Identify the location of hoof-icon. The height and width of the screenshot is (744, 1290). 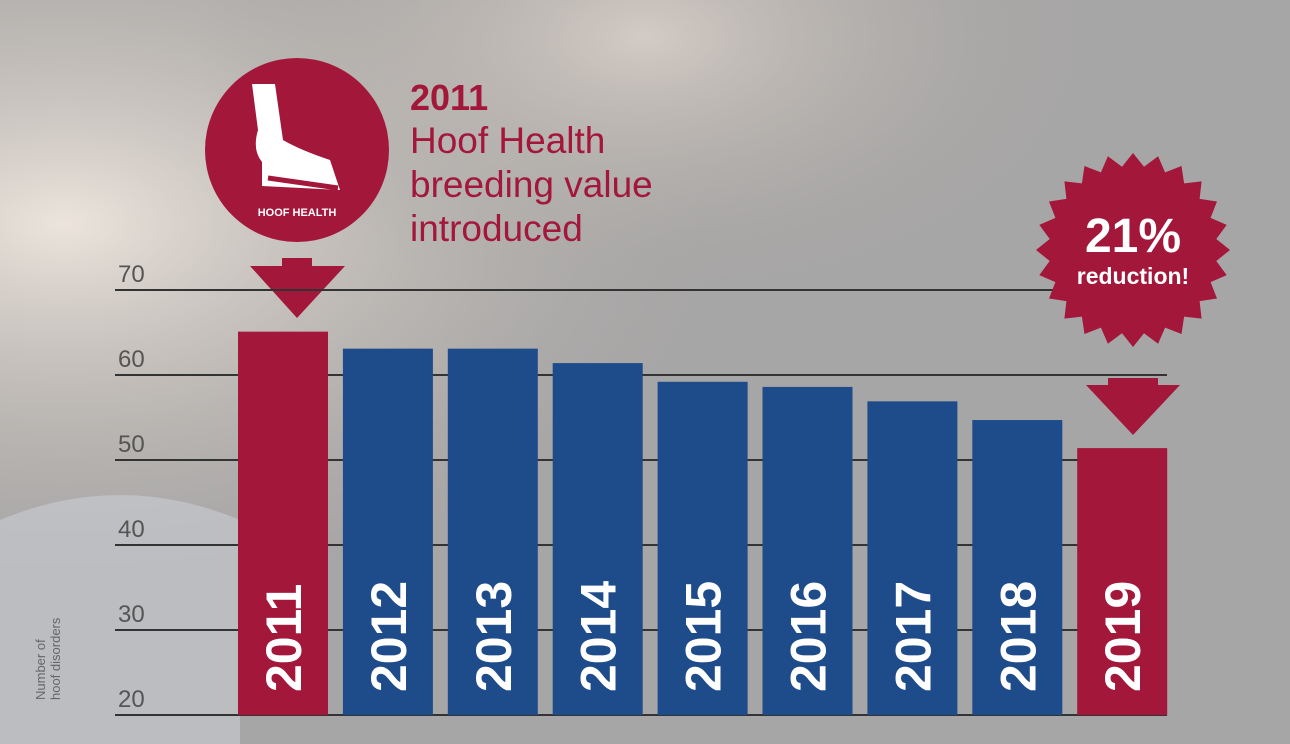
(296, 137).